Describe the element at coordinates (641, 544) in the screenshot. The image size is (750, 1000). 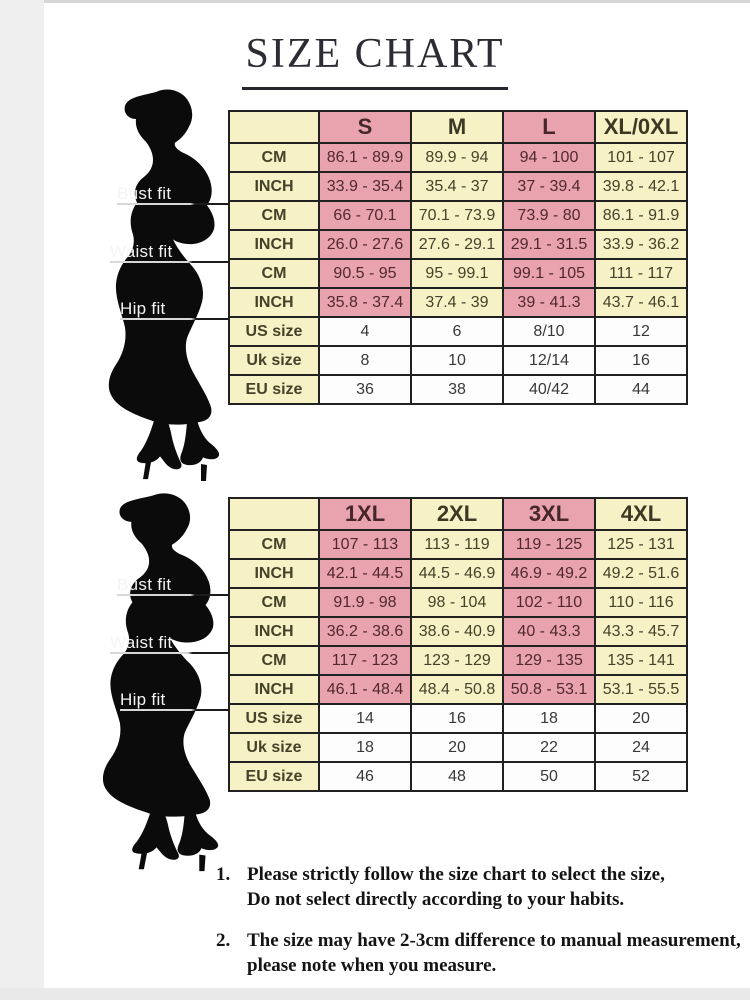
I see `value-cell: 125 - 131` at that location.